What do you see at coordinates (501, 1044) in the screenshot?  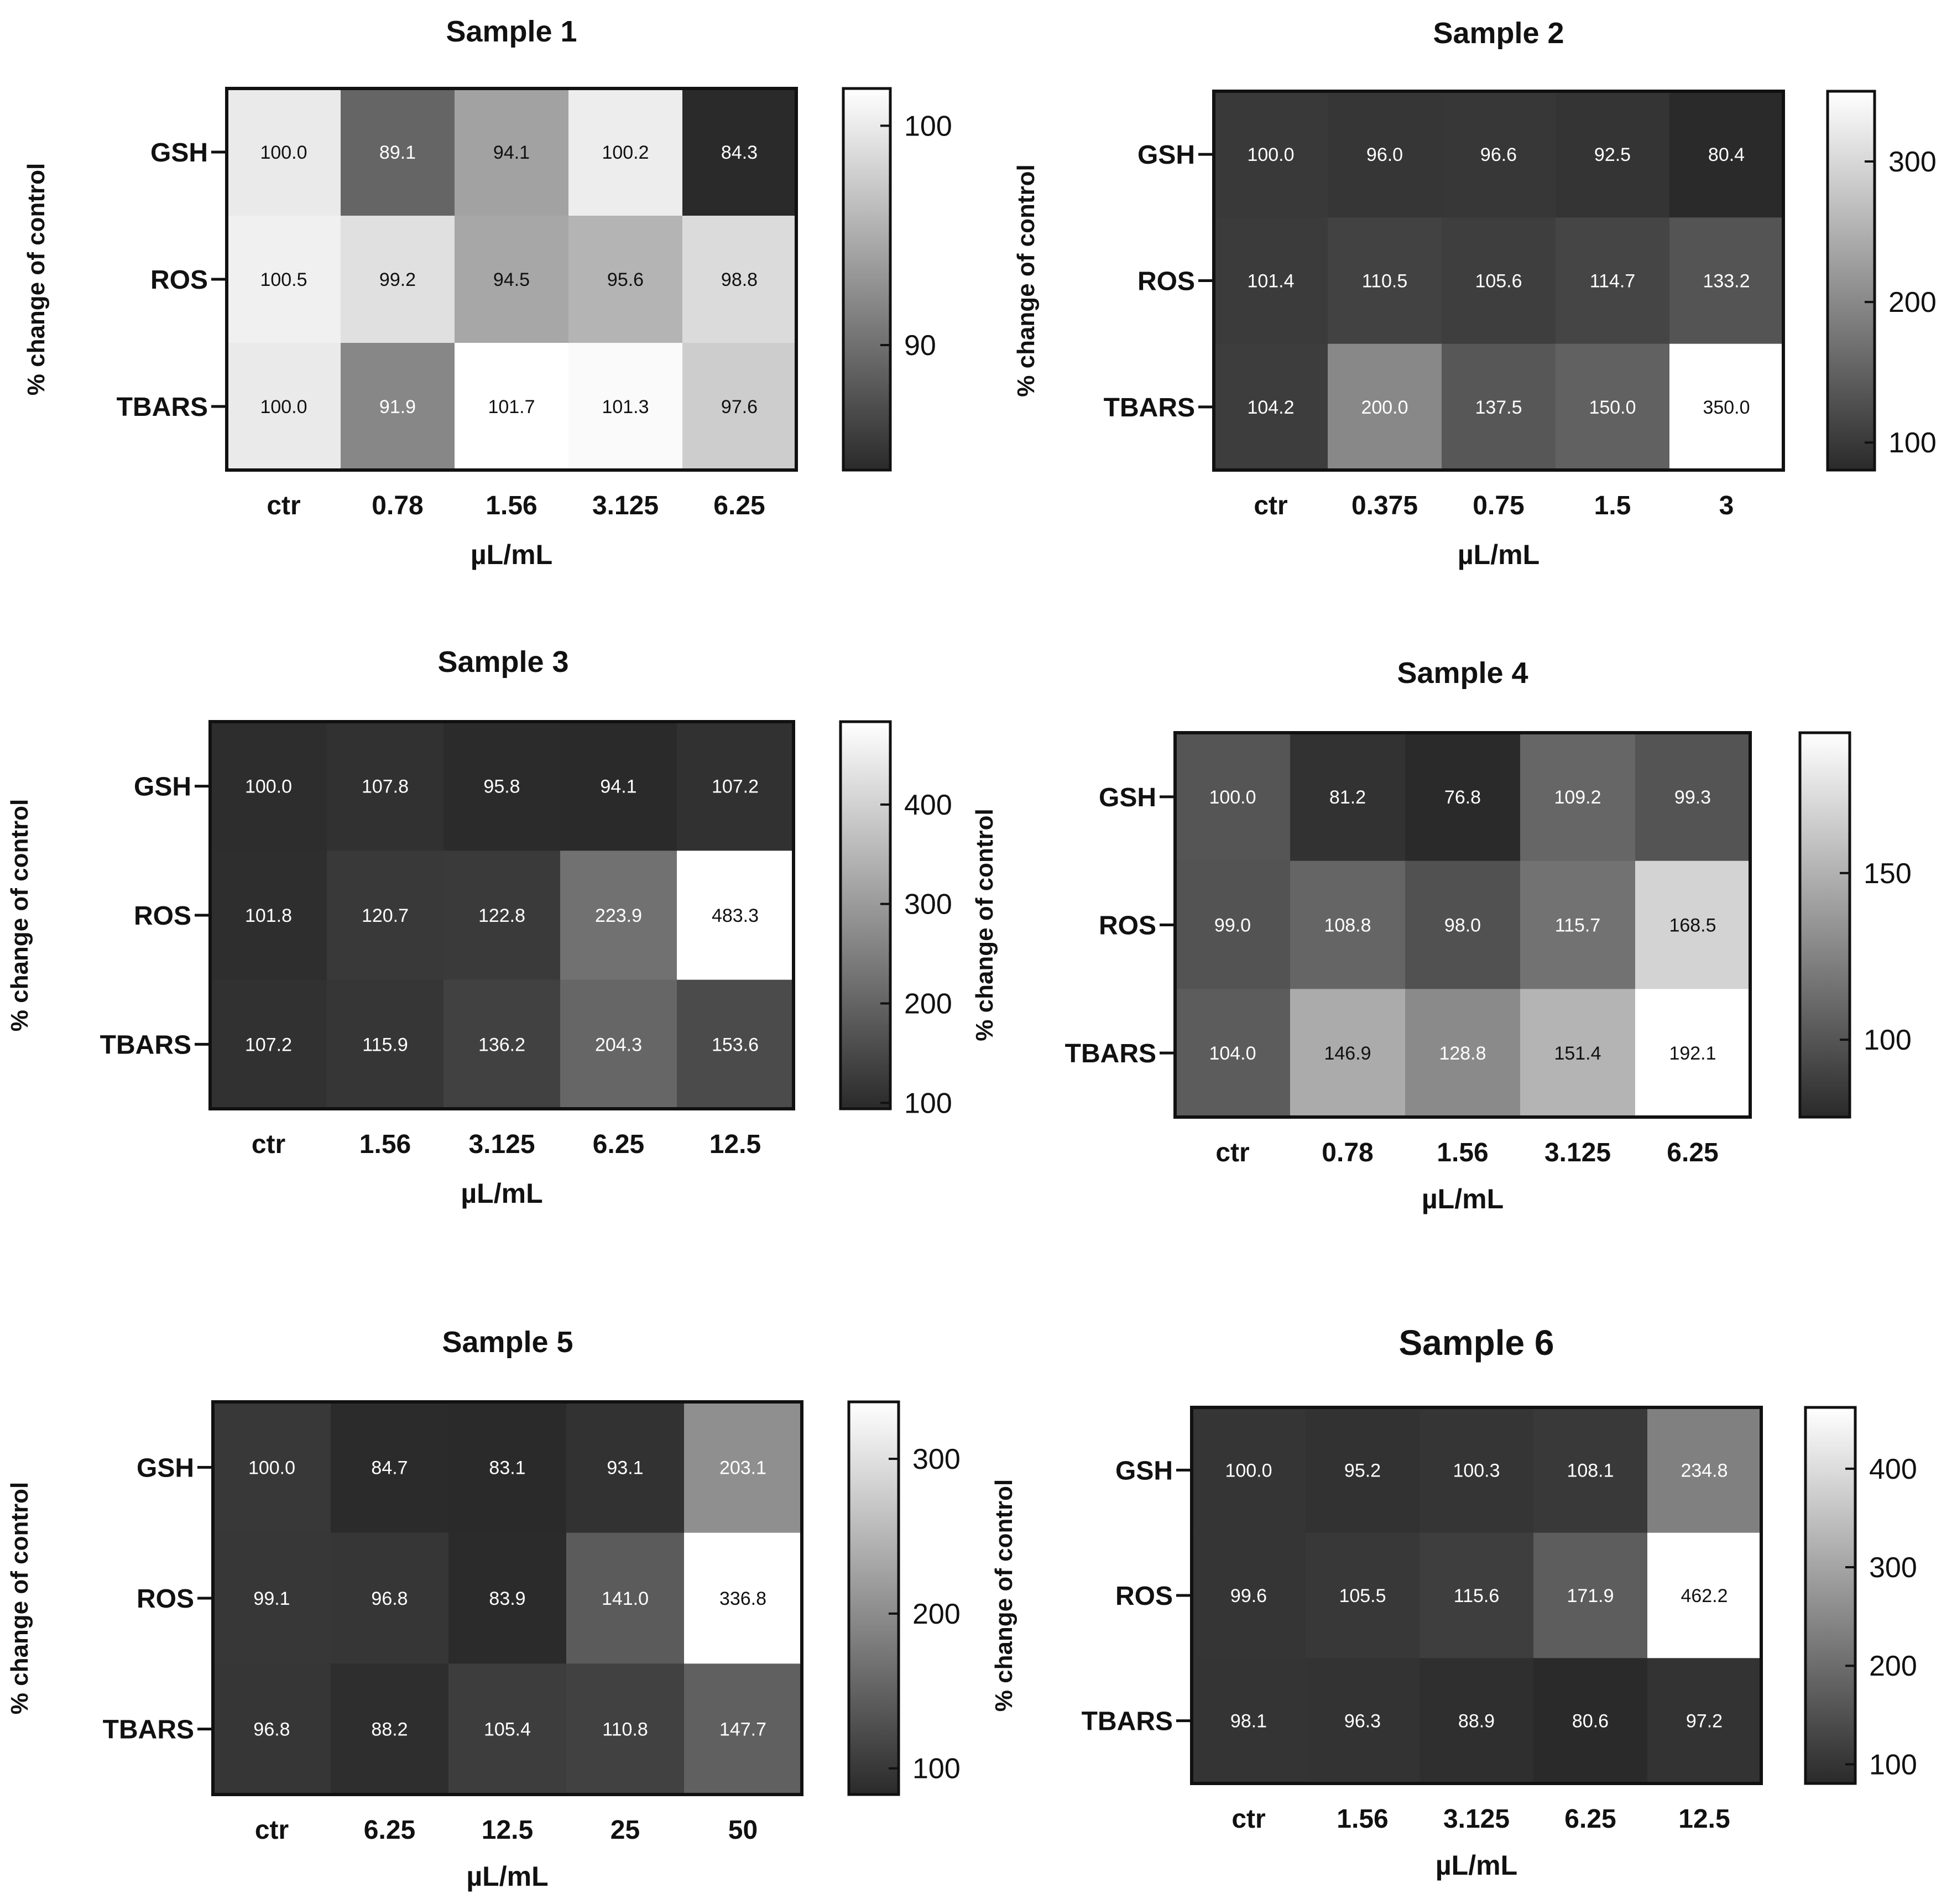 I see `cell-value-label: 136.2` at bounding box center [501, 1044].